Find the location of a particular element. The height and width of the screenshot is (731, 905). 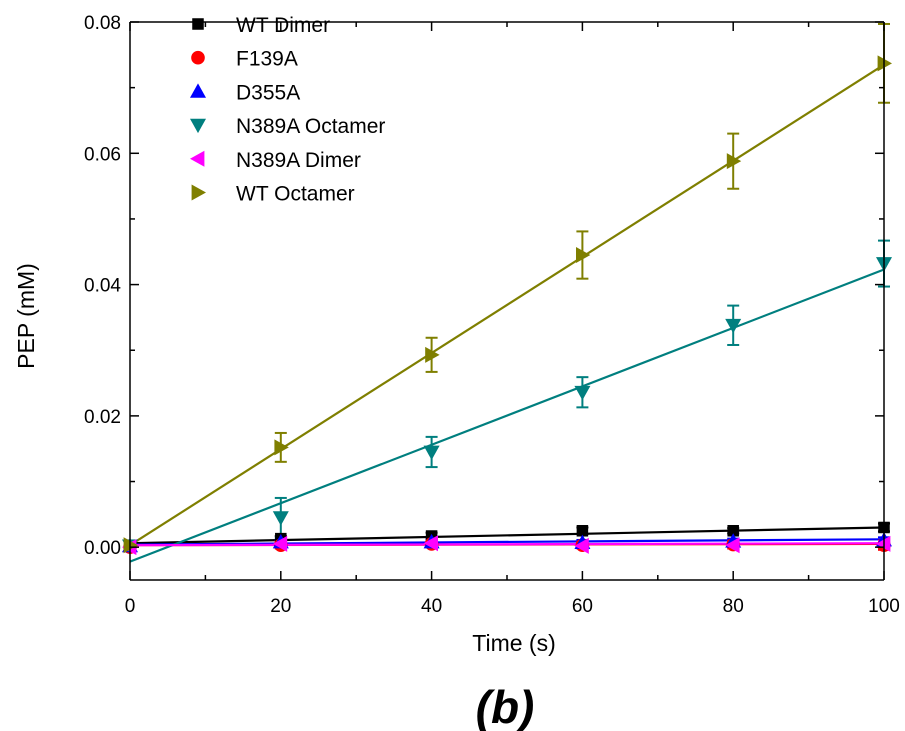

panel-label-letter: b is located at coordinates (505, 706).